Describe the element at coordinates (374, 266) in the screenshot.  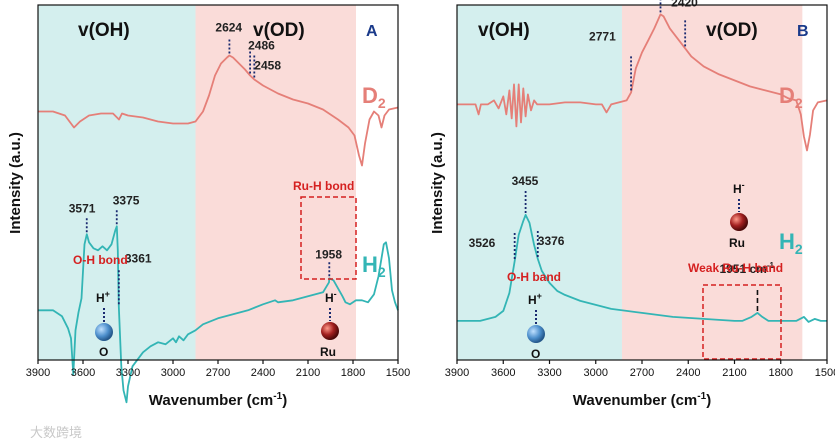
I see `legend-h2-a: H2` at that location.